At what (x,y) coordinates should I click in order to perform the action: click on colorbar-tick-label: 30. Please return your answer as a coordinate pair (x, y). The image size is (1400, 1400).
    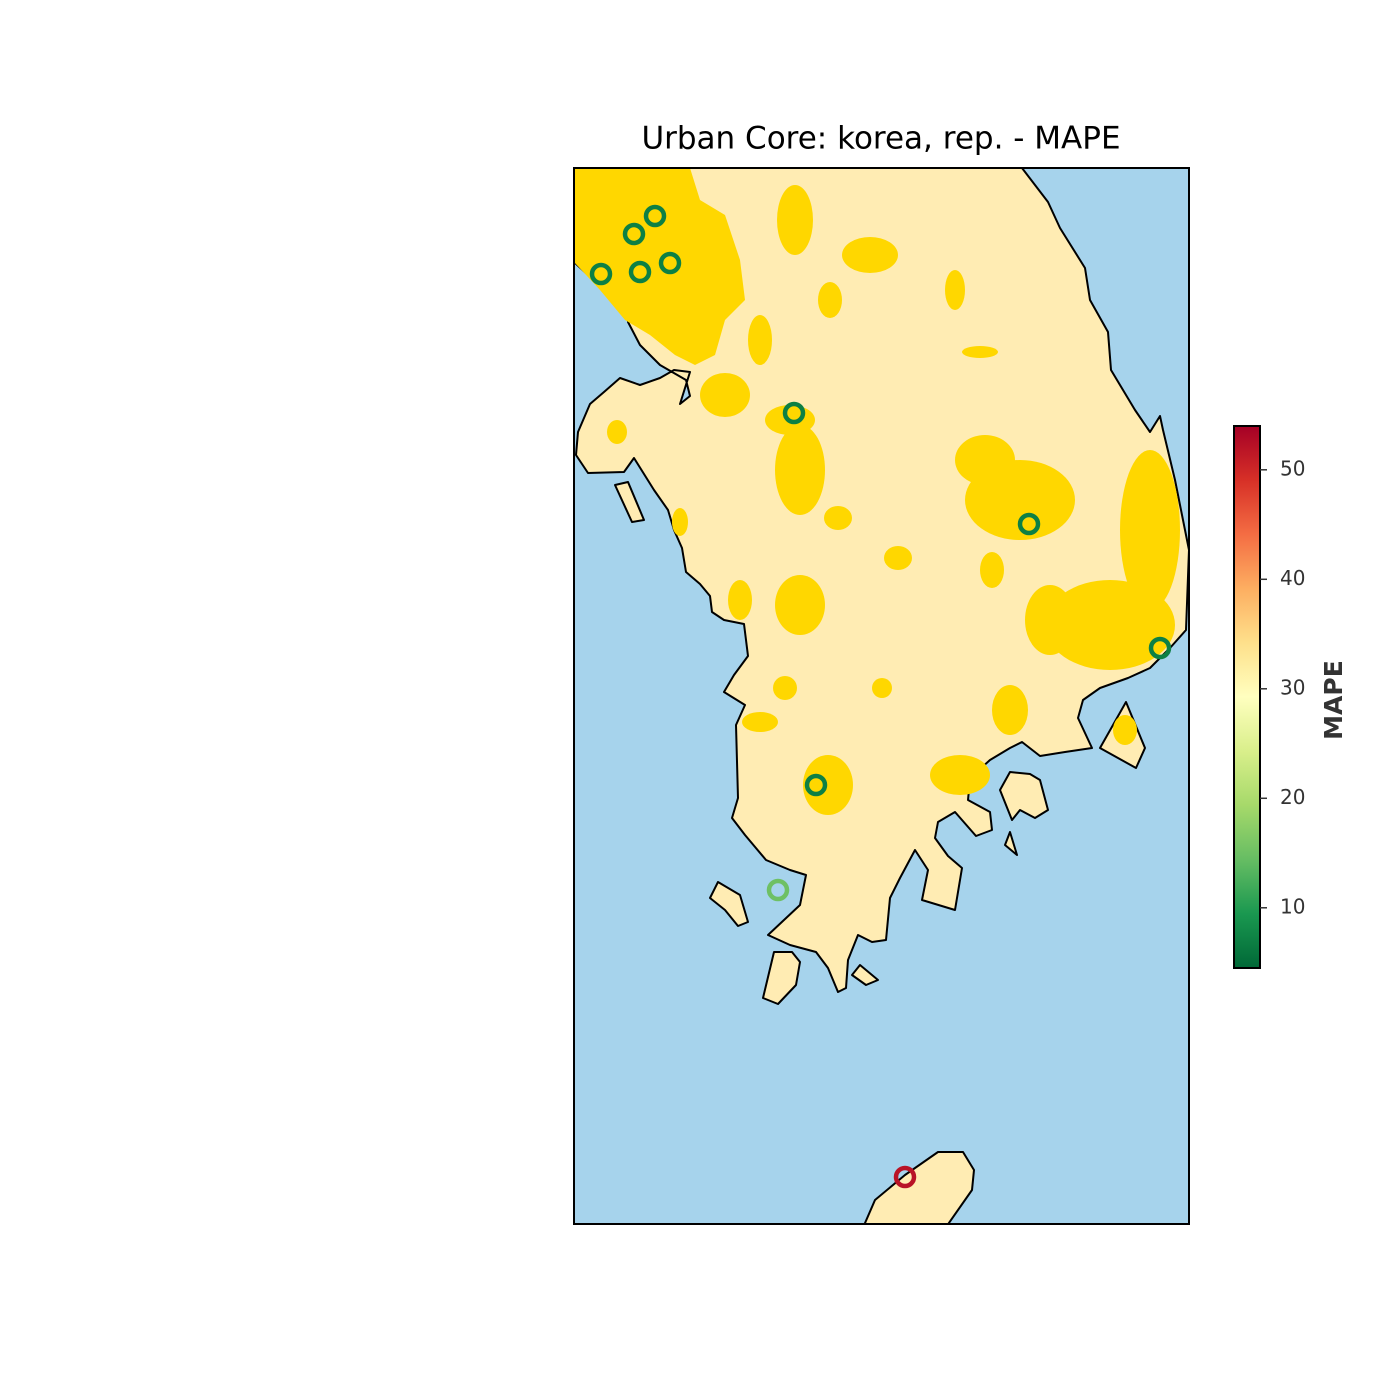
    Looking at the image, I should click on (1292, 687).